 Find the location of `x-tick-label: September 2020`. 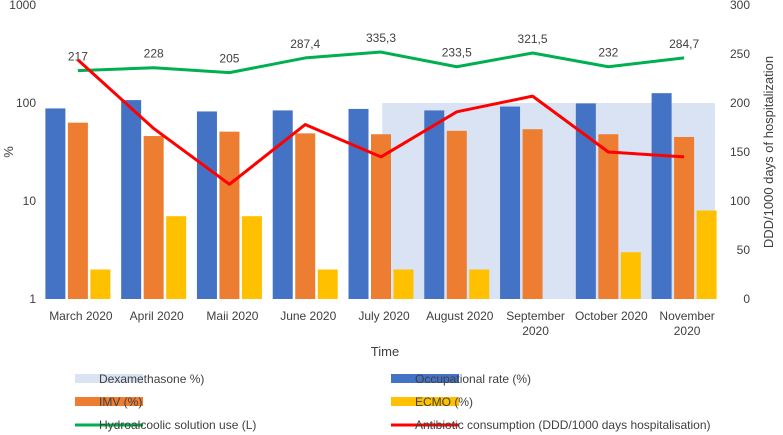

x-tick-label: September 2020 is located at coordinates (535, 323).